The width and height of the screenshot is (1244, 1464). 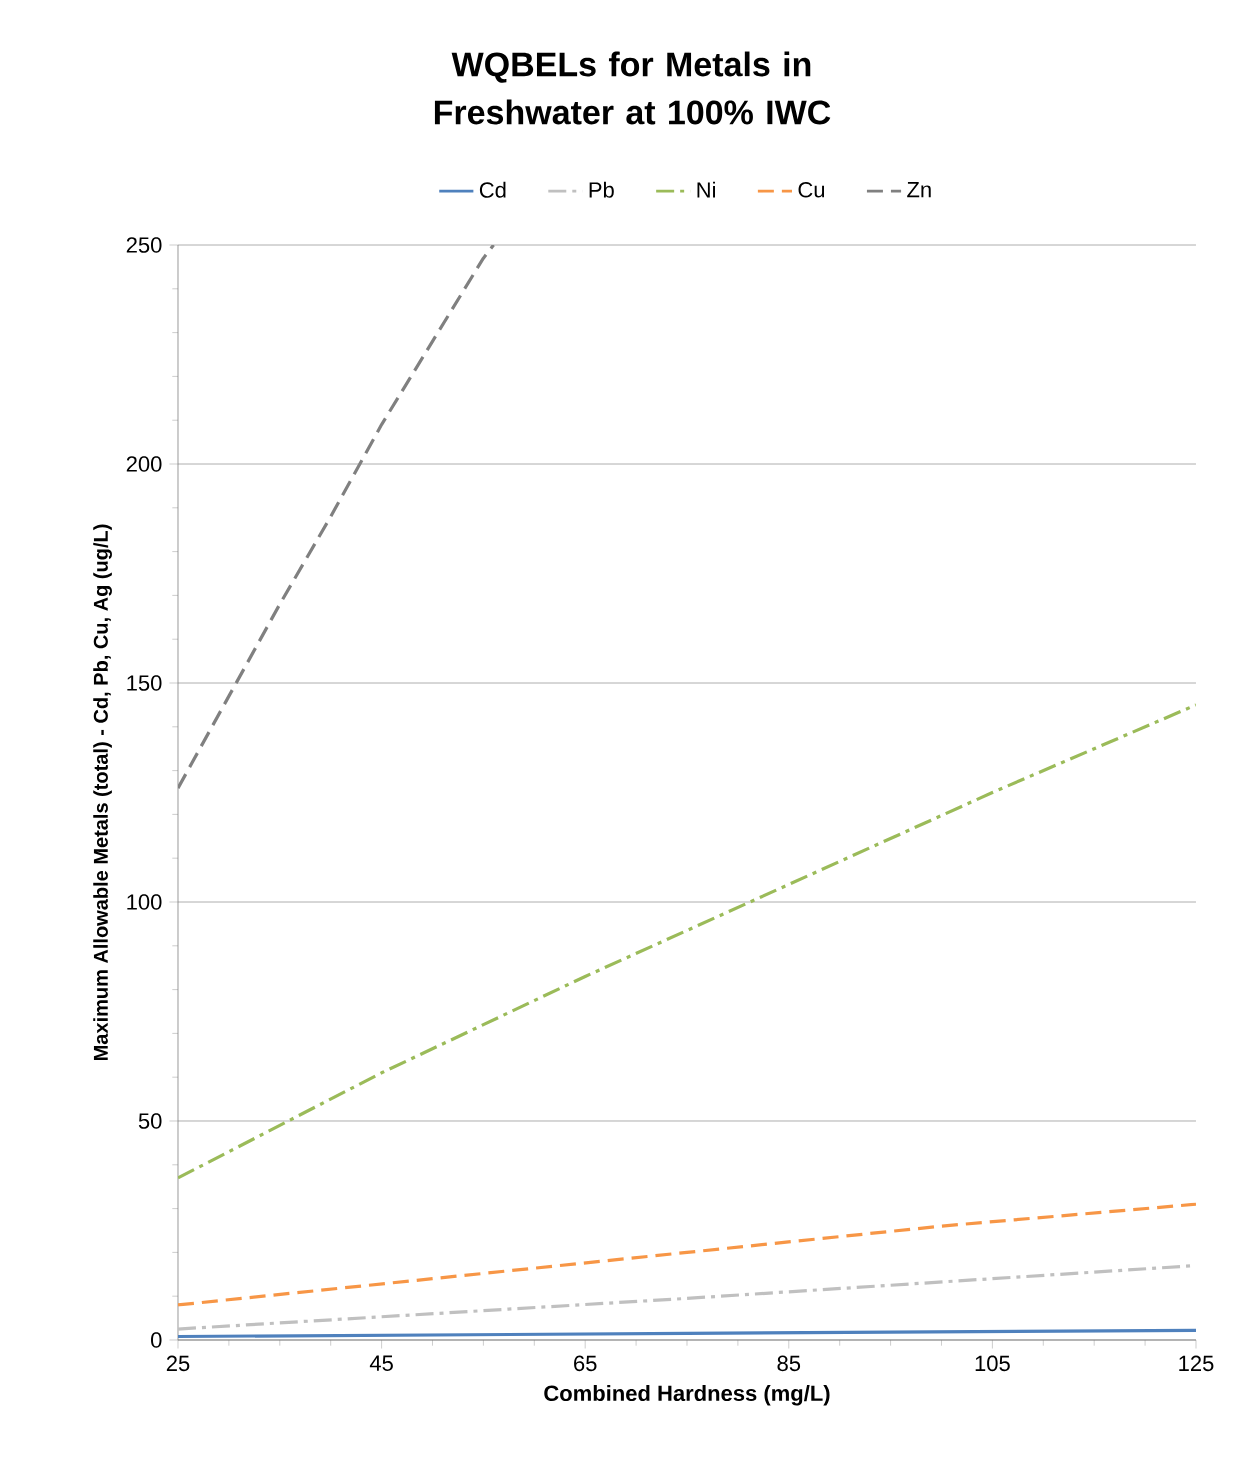 I want to click on legend-label: Cu, so click(x=811, y=189).